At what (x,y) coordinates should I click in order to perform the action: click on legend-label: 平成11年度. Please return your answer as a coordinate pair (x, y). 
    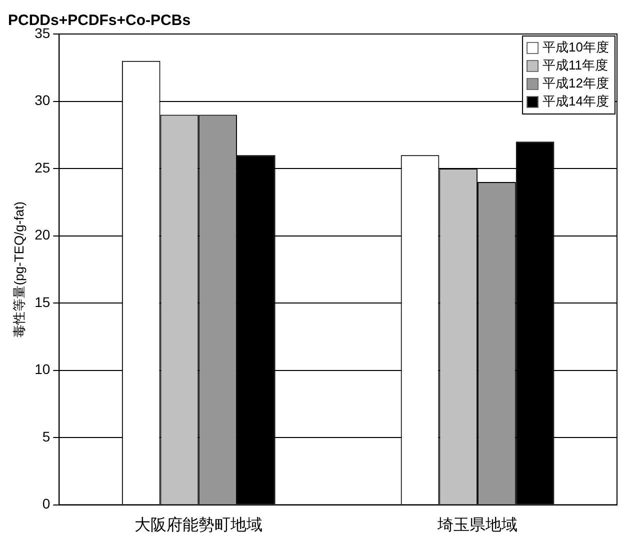
    Looking at the image, I should click on (575, 65).